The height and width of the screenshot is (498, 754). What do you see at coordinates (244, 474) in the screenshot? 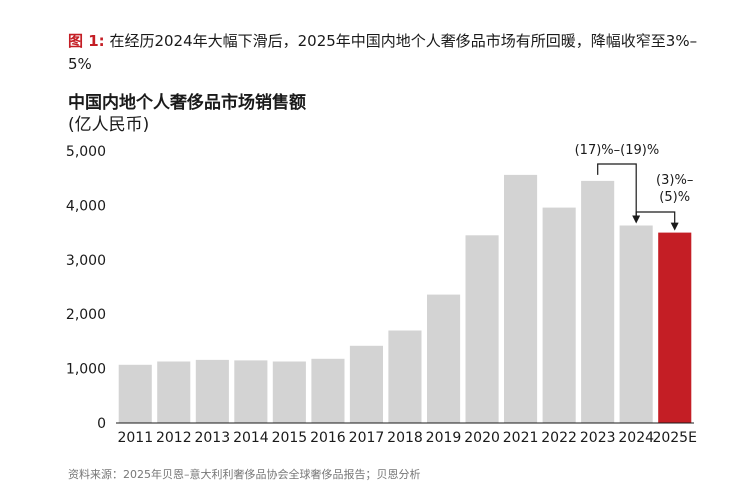
I see `source-note: 资料来源：2025年贝恩–意大利利奢侈品协会全球奢侈品报告；贝恩分析` at bounding box center [244, 474].